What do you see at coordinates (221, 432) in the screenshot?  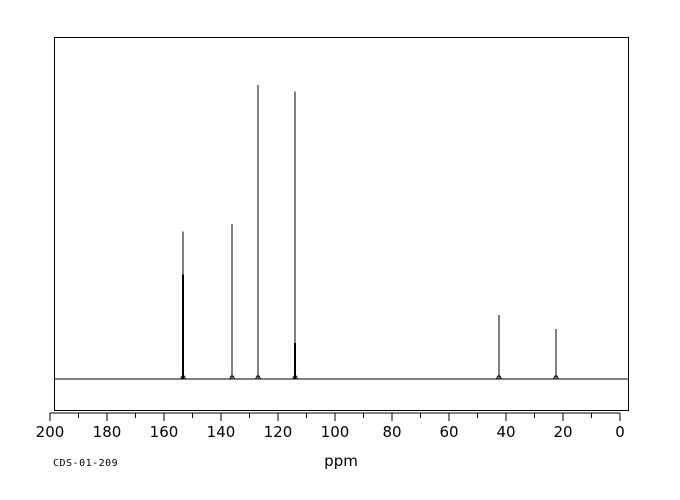 I see `x-axis-tick-label: 140` at bounding box center [221, 432].